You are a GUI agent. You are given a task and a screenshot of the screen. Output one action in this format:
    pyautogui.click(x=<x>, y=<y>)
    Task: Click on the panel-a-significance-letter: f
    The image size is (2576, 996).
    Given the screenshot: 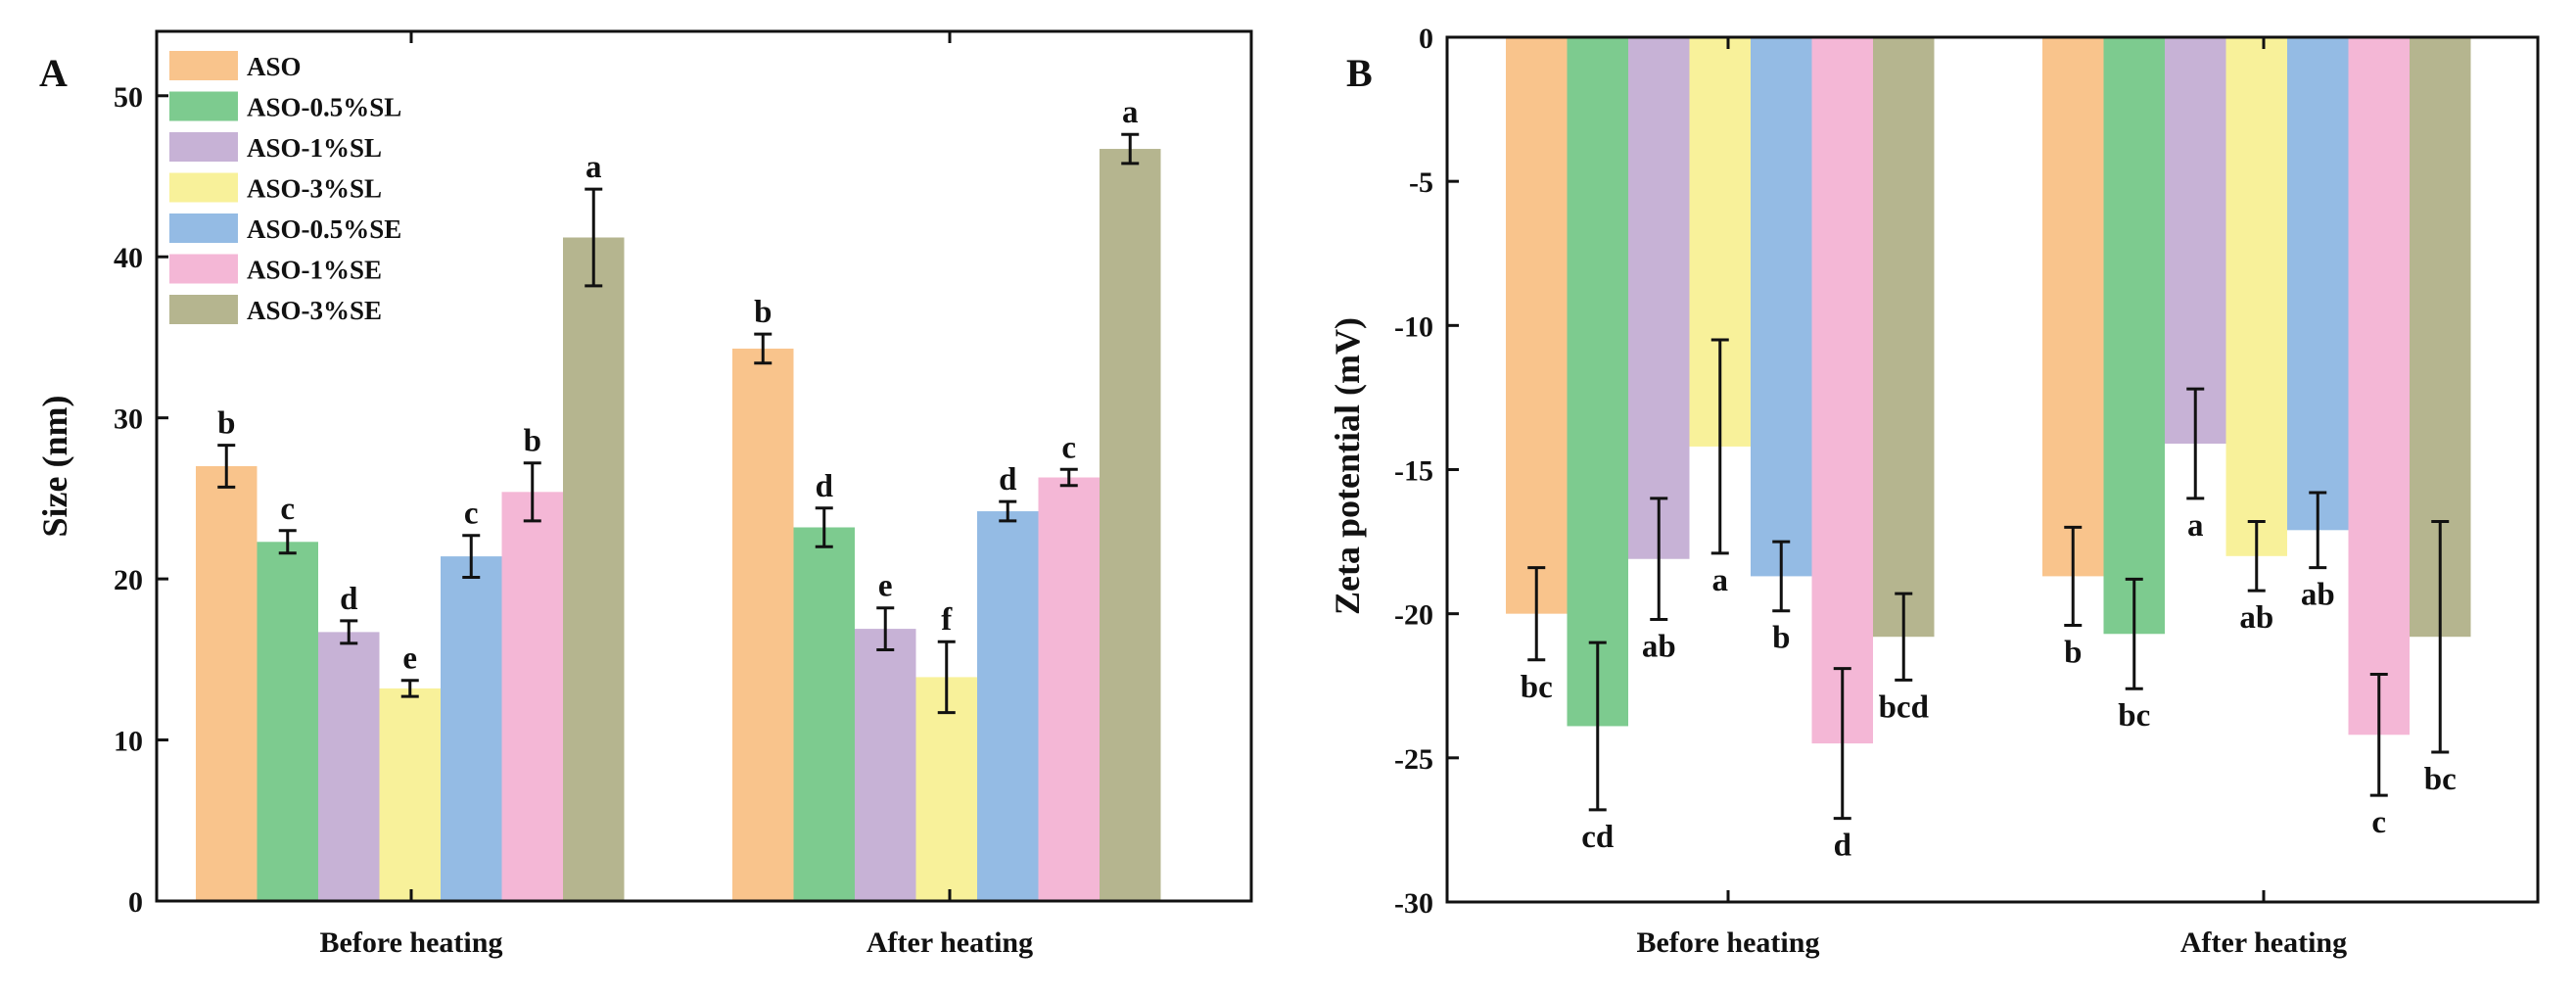 What is the action you would take?
    pyautogui.click(x=947, y=620)
    